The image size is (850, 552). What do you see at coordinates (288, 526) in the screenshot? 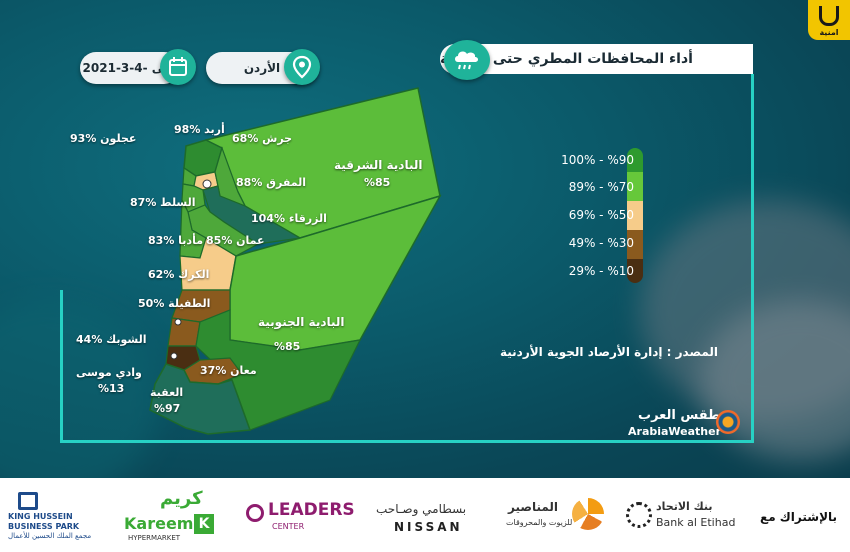
I see `leaders-subtitle: CENTER` at bounding box center [288, 526].